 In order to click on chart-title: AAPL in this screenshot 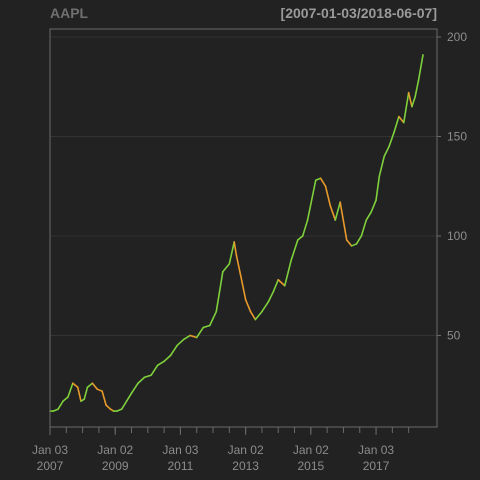, I will do `click(69, 13)`.